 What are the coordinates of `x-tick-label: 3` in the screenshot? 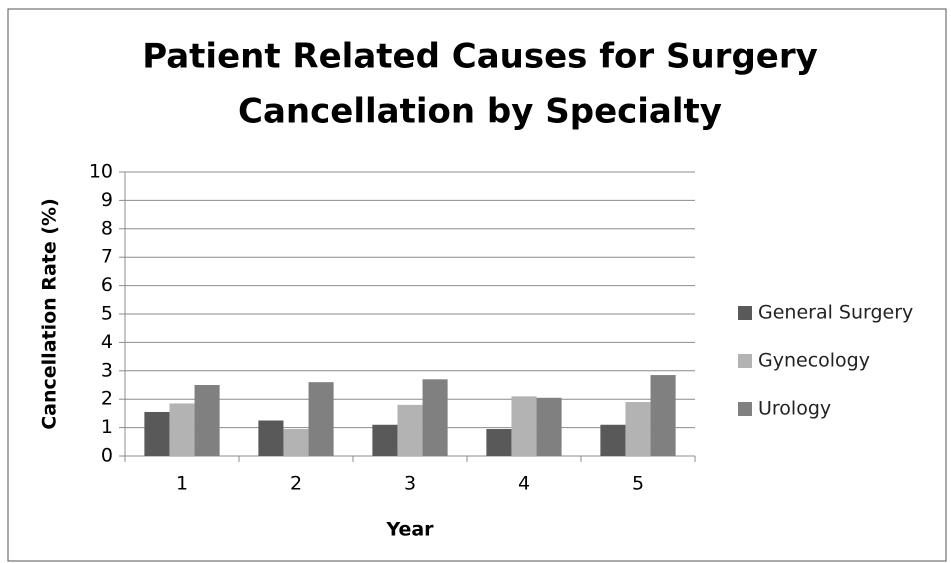 It's located at (410, 484).